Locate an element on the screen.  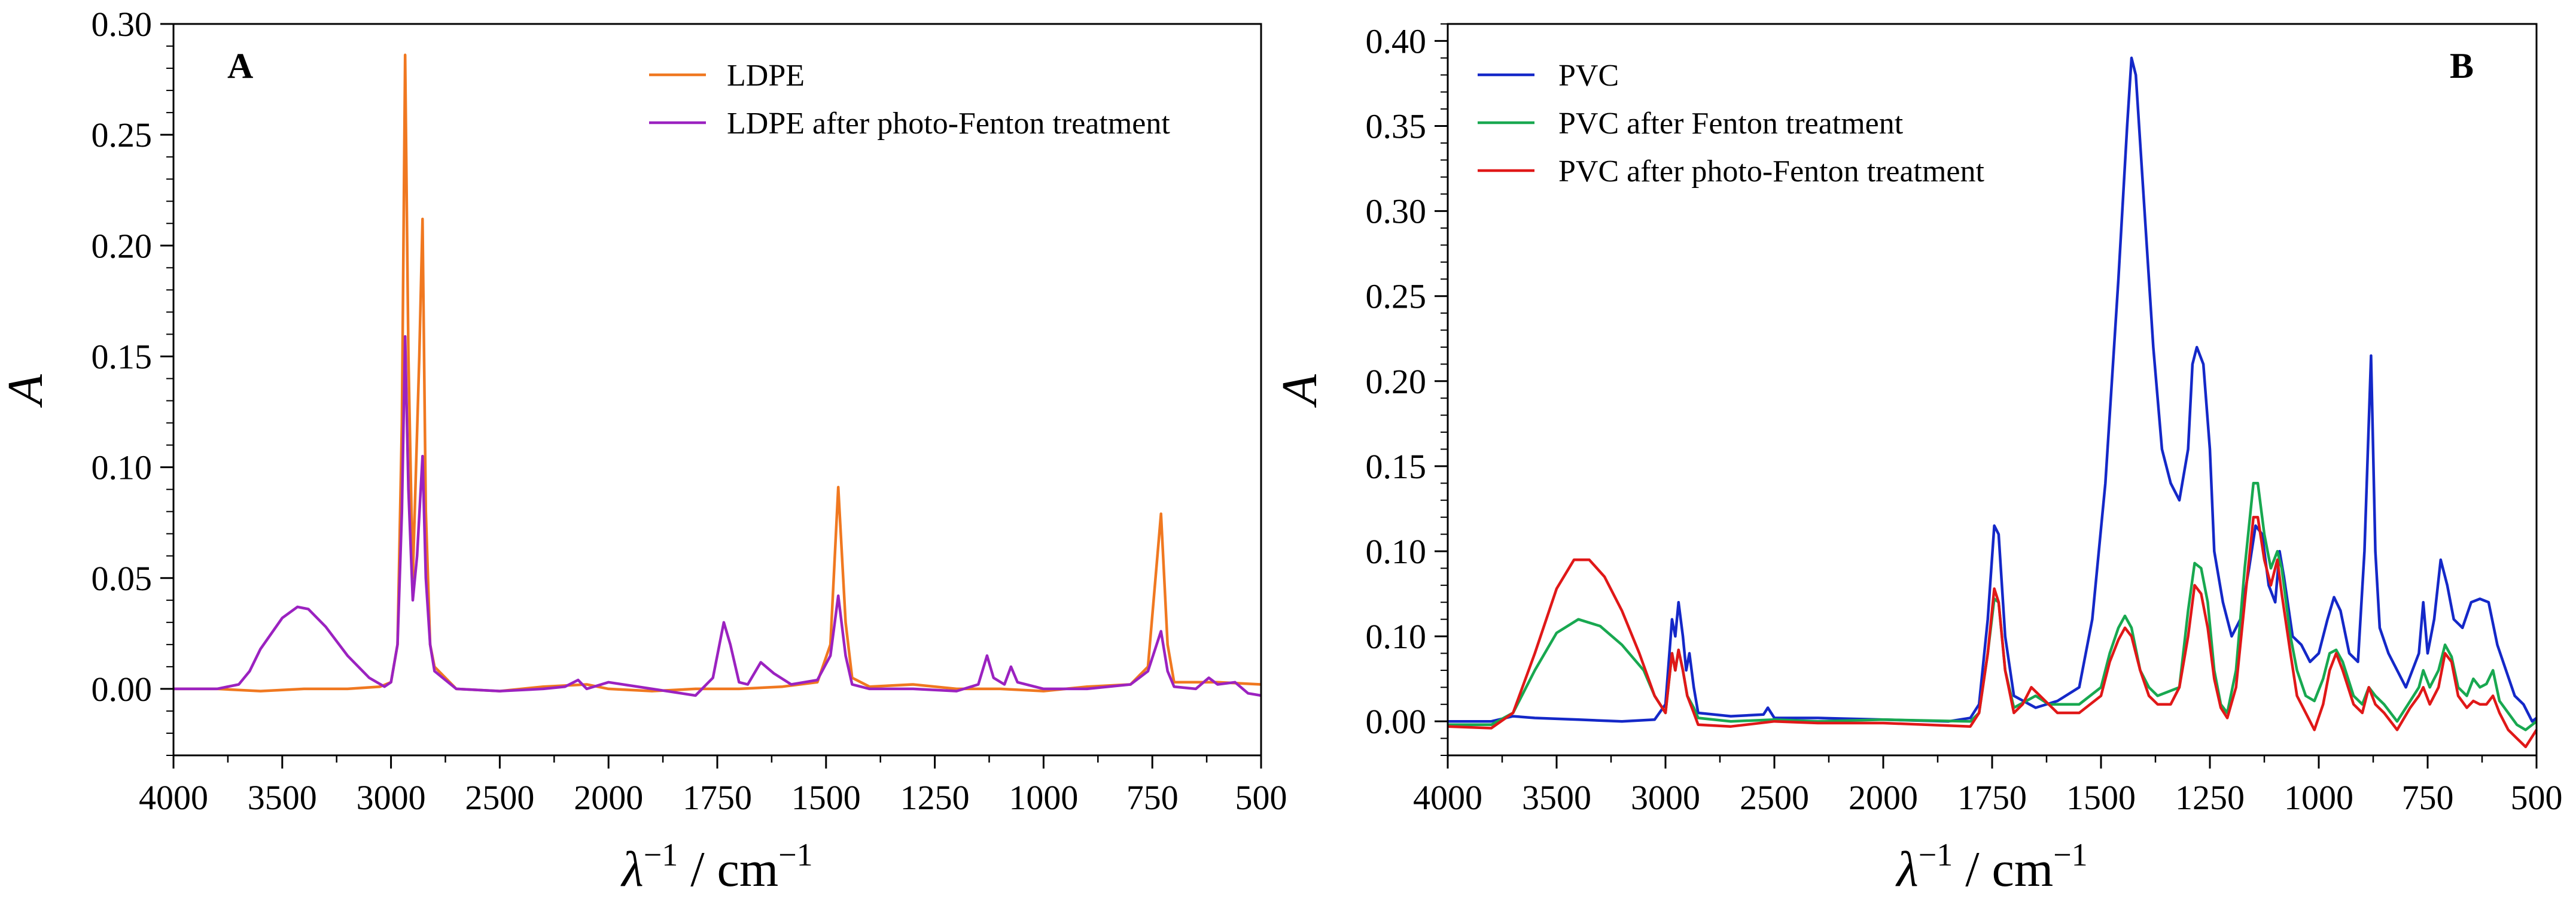
legend-label-pvc-fenton: PVC after Fenton treatment is located at coordinates (1731, 124).